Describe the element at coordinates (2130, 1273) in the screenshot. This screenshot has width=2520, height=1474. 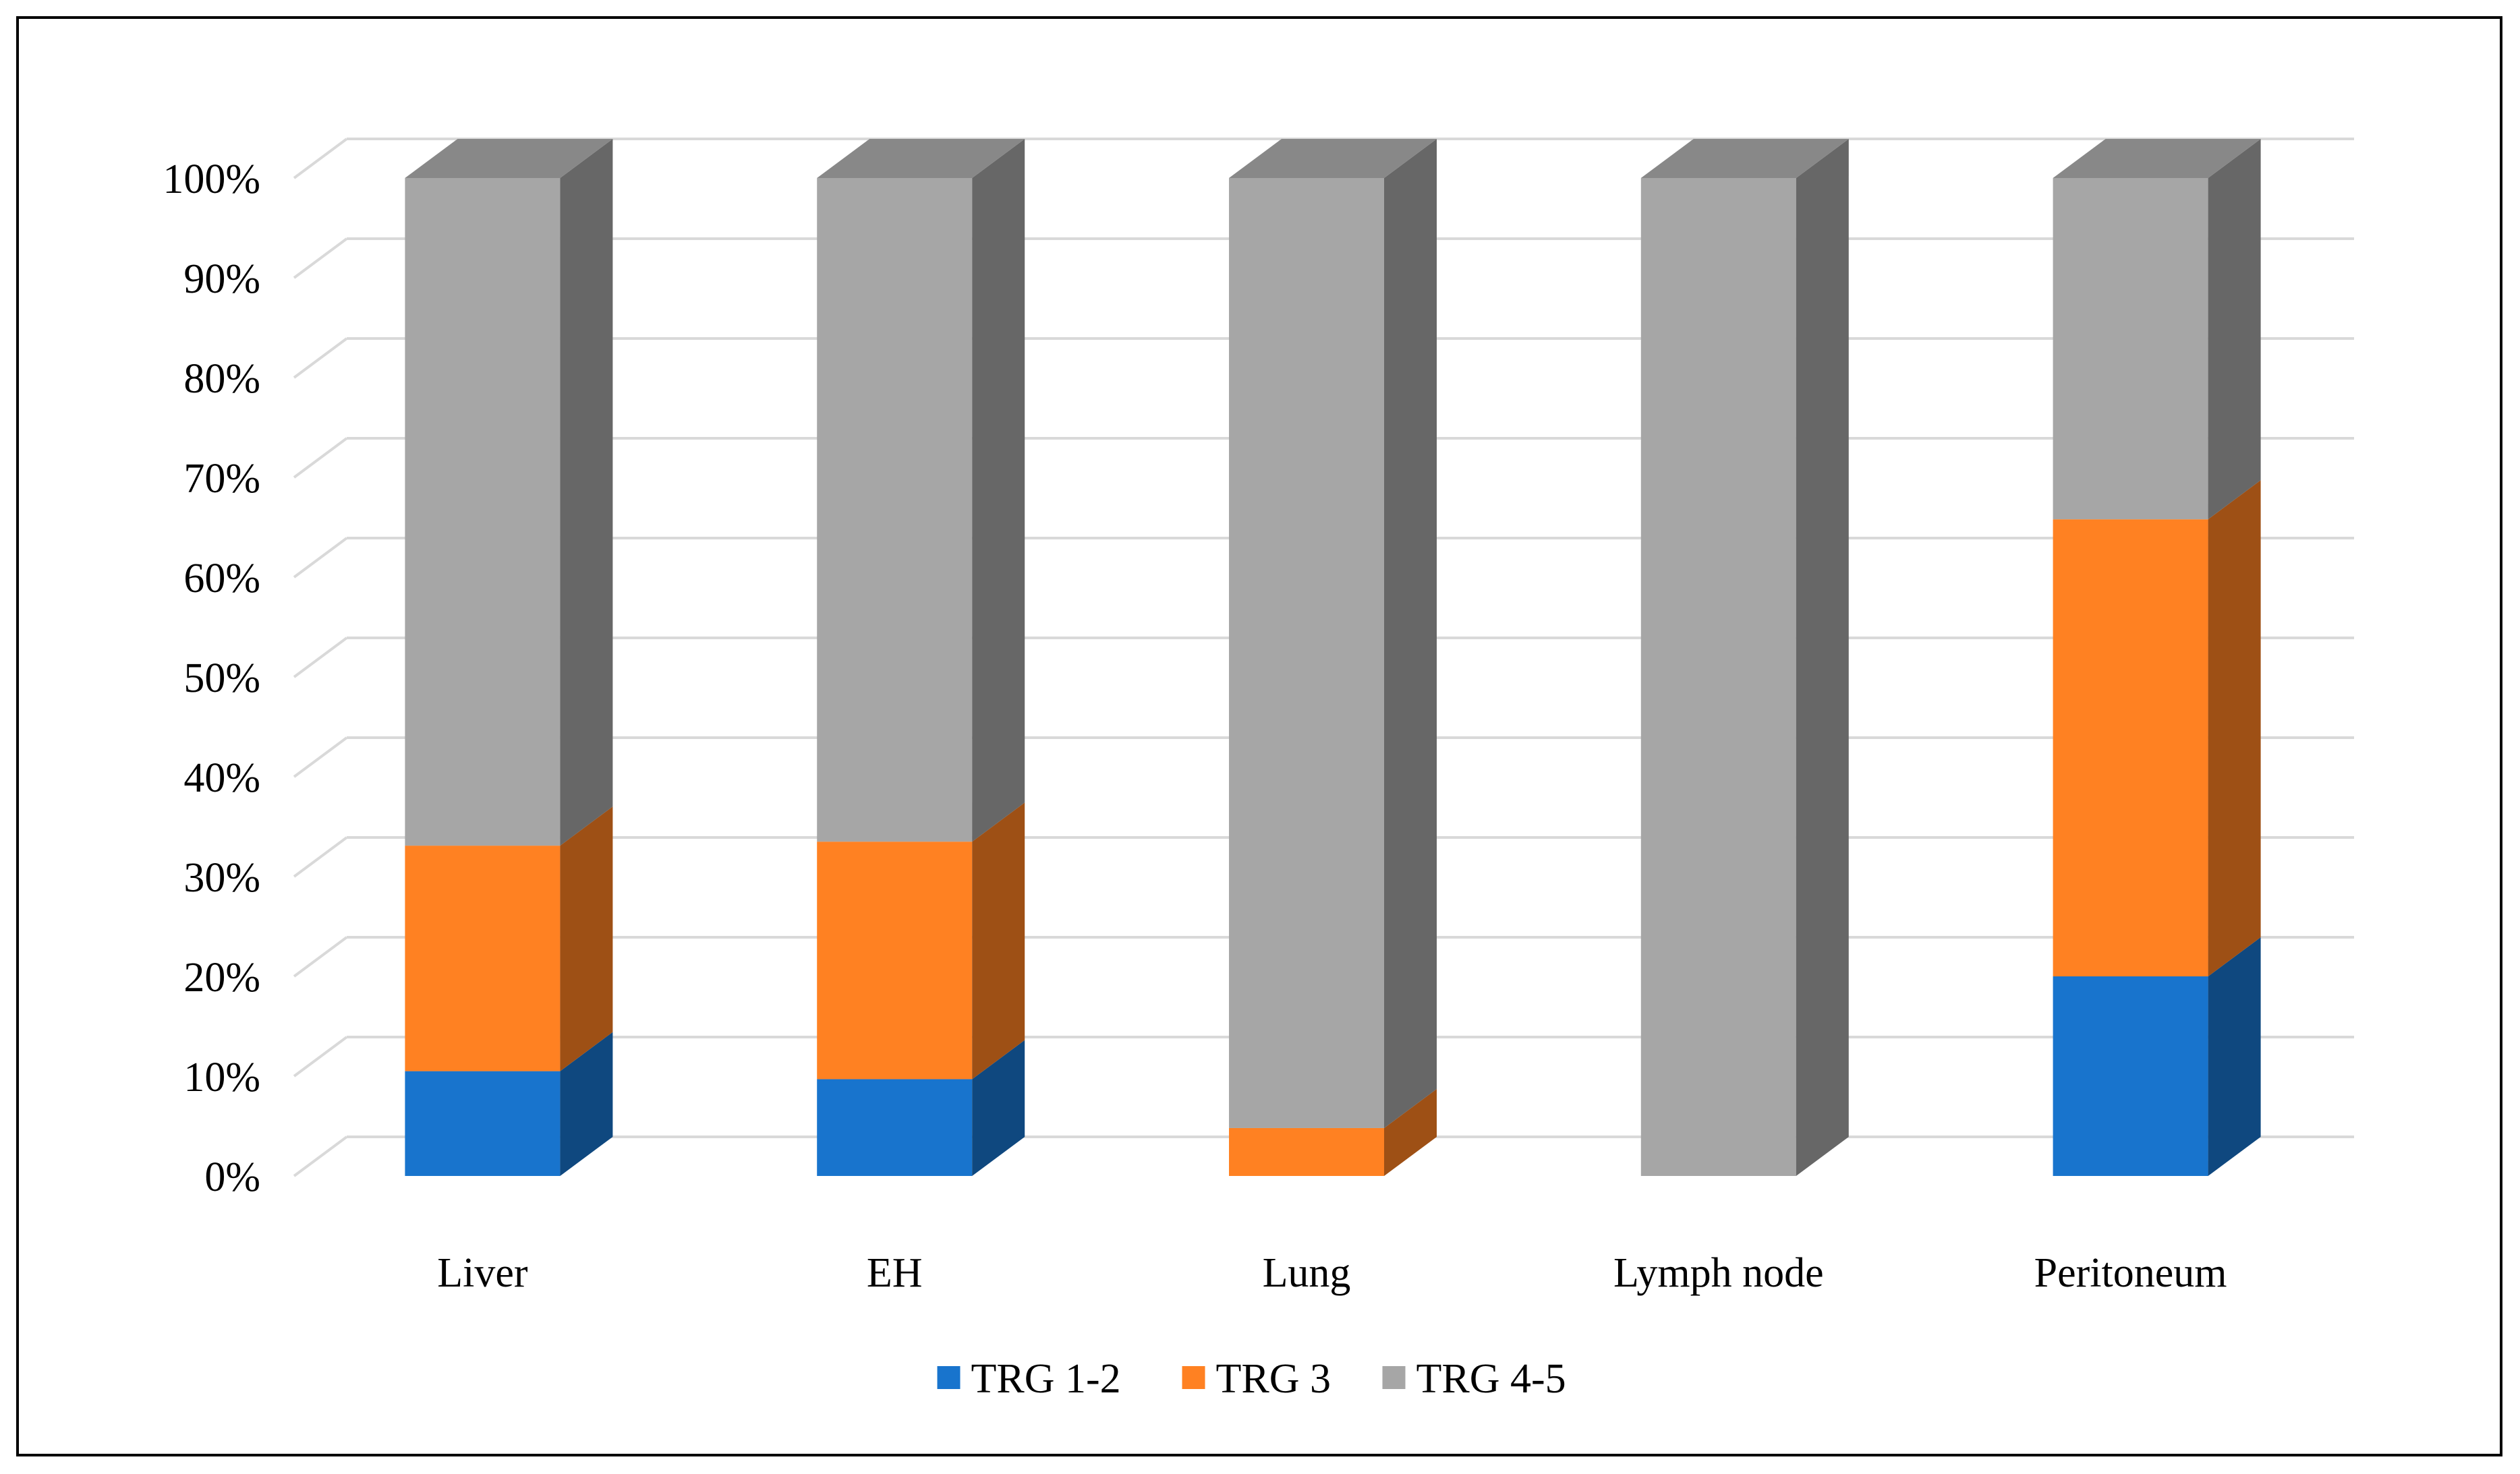
I see `category-label-peritoneum: Peritoneum` at that location.